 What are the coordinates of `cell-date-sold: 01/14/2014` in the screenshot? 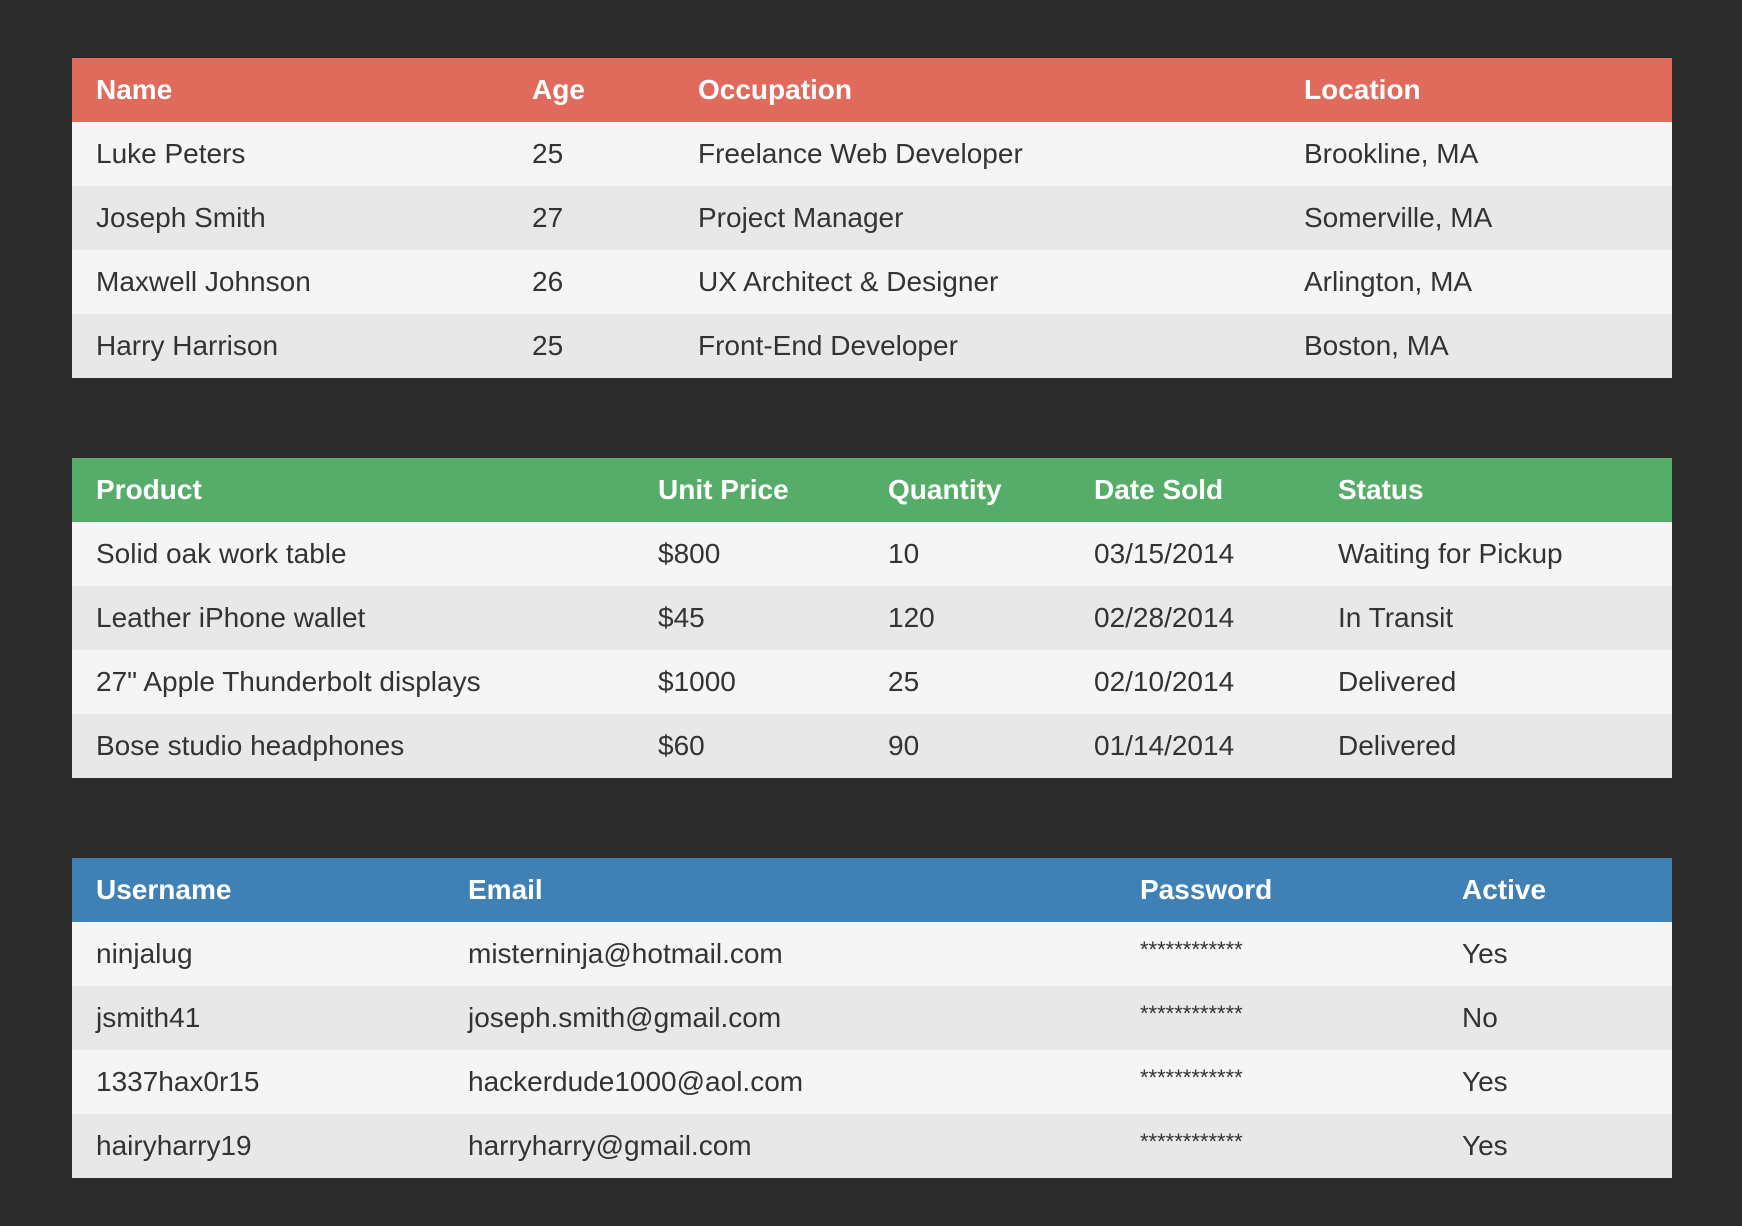 It's located at (1192, 746).